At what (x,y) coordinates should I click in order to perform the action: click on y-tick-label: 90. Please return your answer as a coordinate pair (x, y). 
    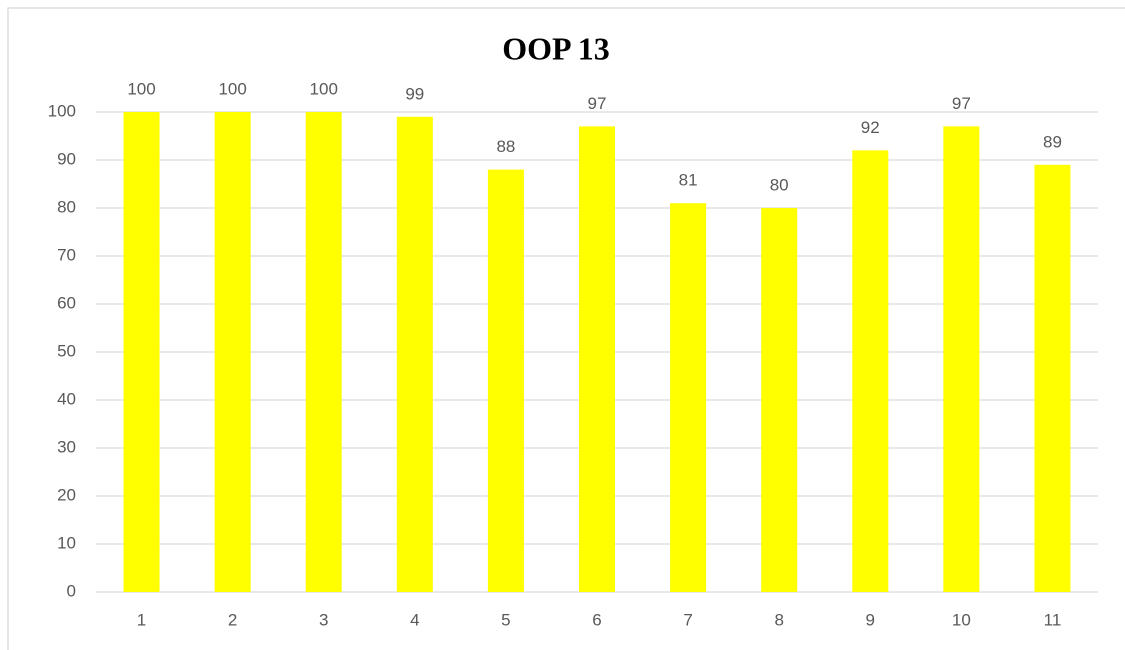
    Looking at the image, I should click on (66, 158).